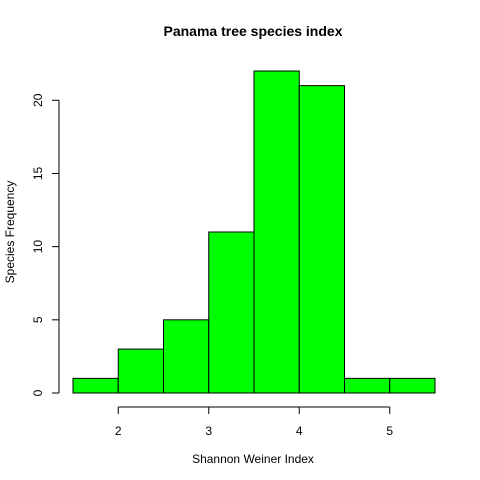 The height and width of the screenshot is (480, 480). Describe the element at coordinates (254, 422) in the screenshot. I see `x-axis: 2 3 4 5` at that location.